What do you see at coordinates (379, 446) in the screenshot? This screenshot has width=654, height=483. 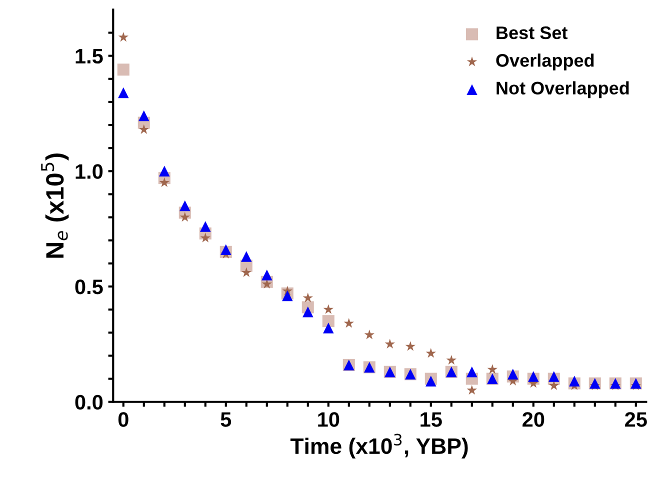 I see `x-axis-title: Time (x10$^{3}$, YBP)` at bounding box center [379, 446].